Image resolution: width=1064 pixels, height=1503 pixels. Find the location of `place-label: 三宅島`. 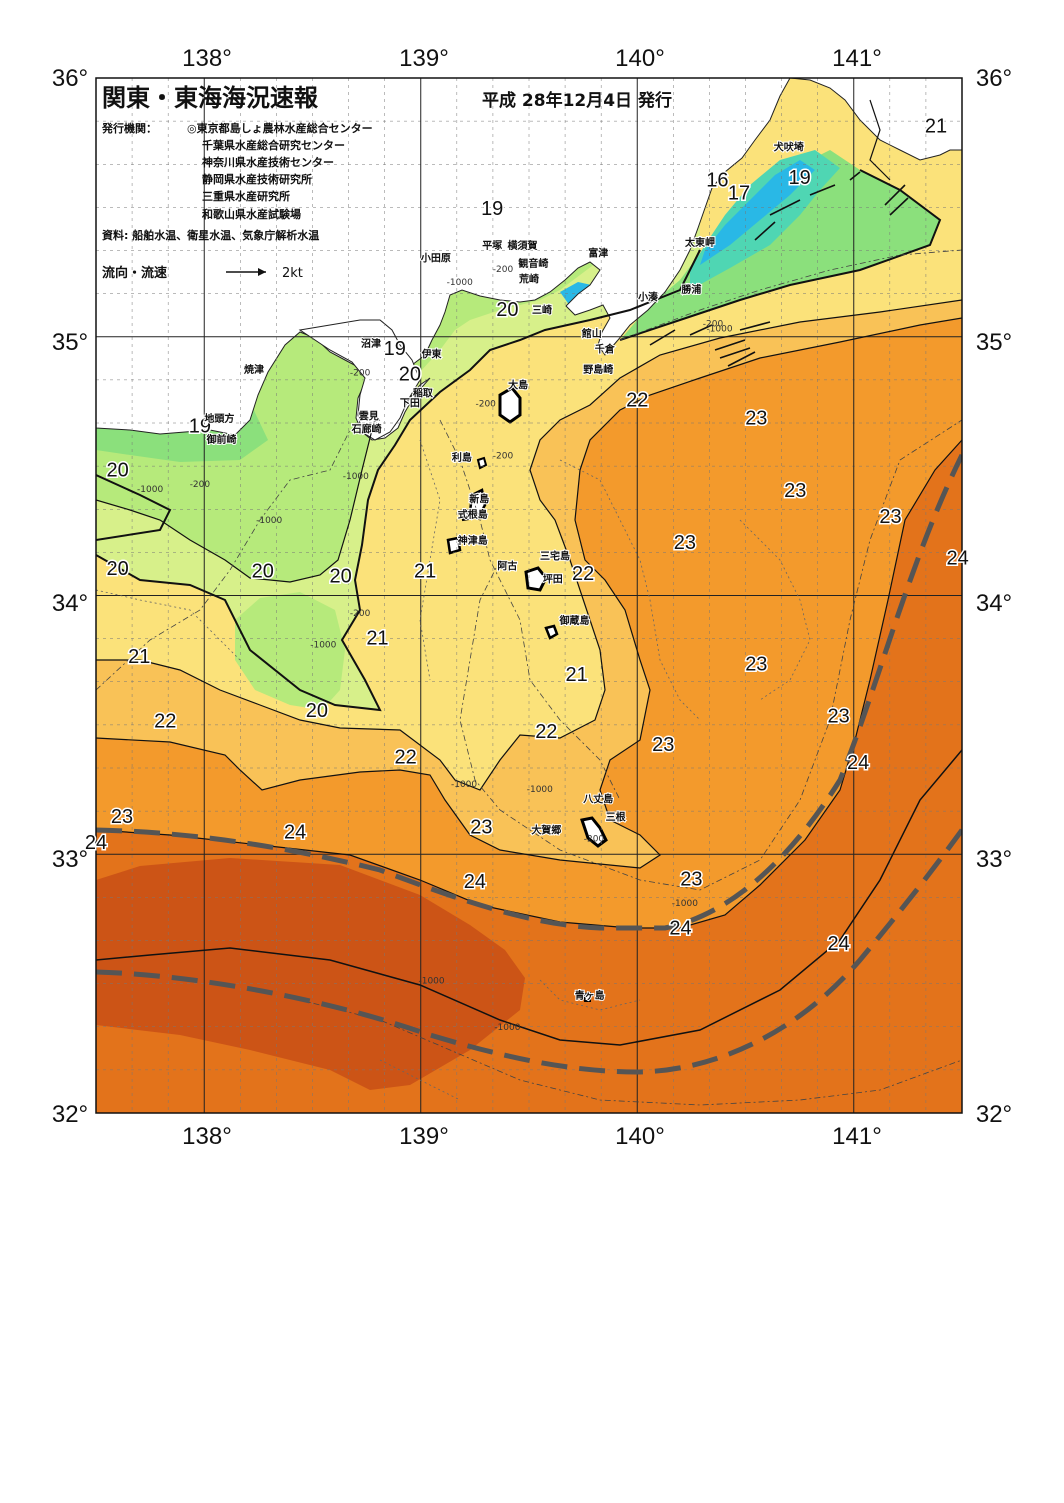

place-label: 三宅島 is located at coordinates (555, 555).